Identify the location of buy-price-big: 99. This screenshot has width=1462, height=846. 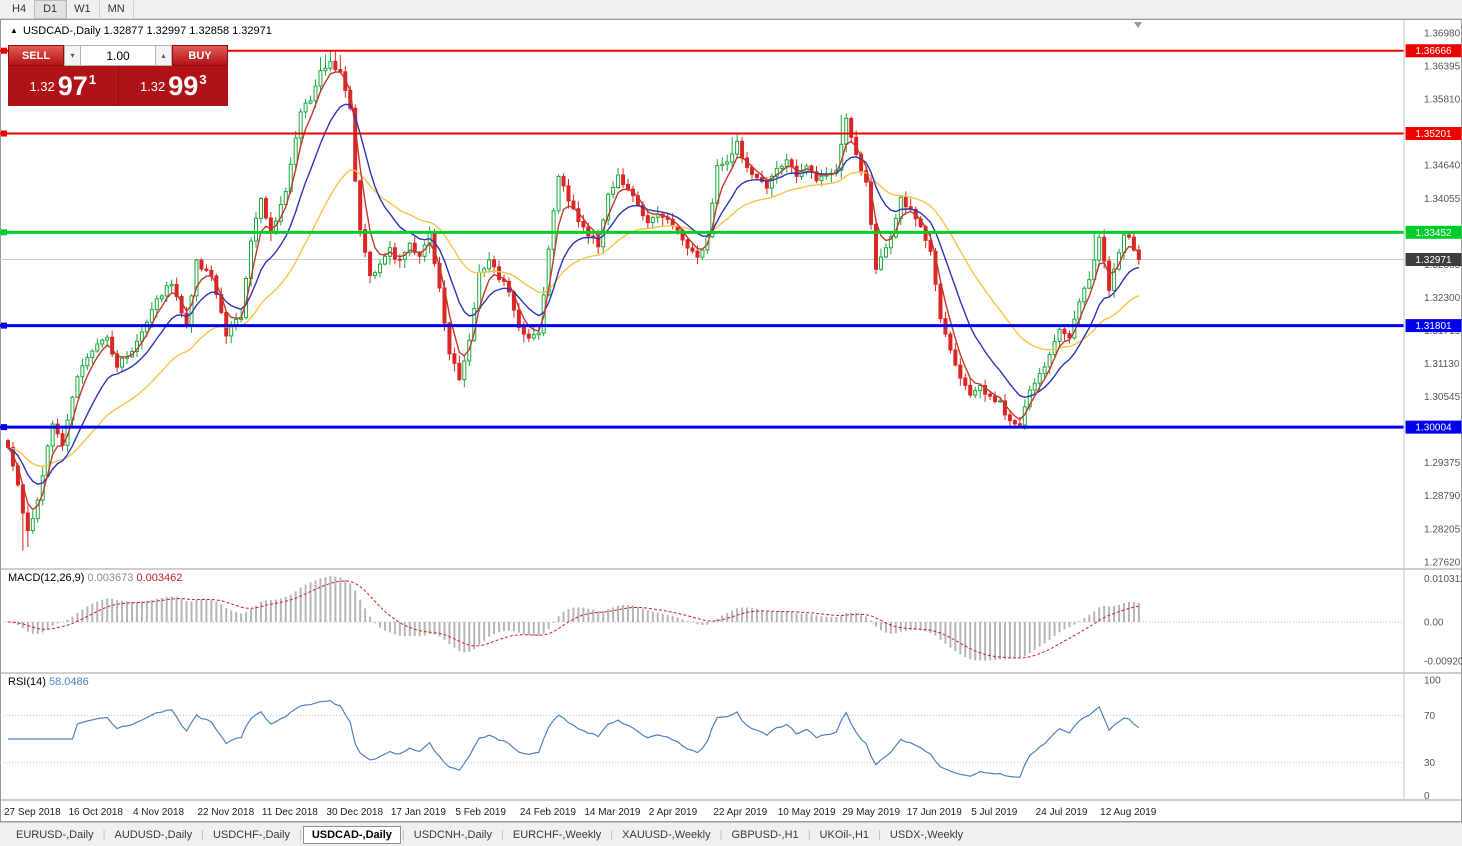
(183, 85).